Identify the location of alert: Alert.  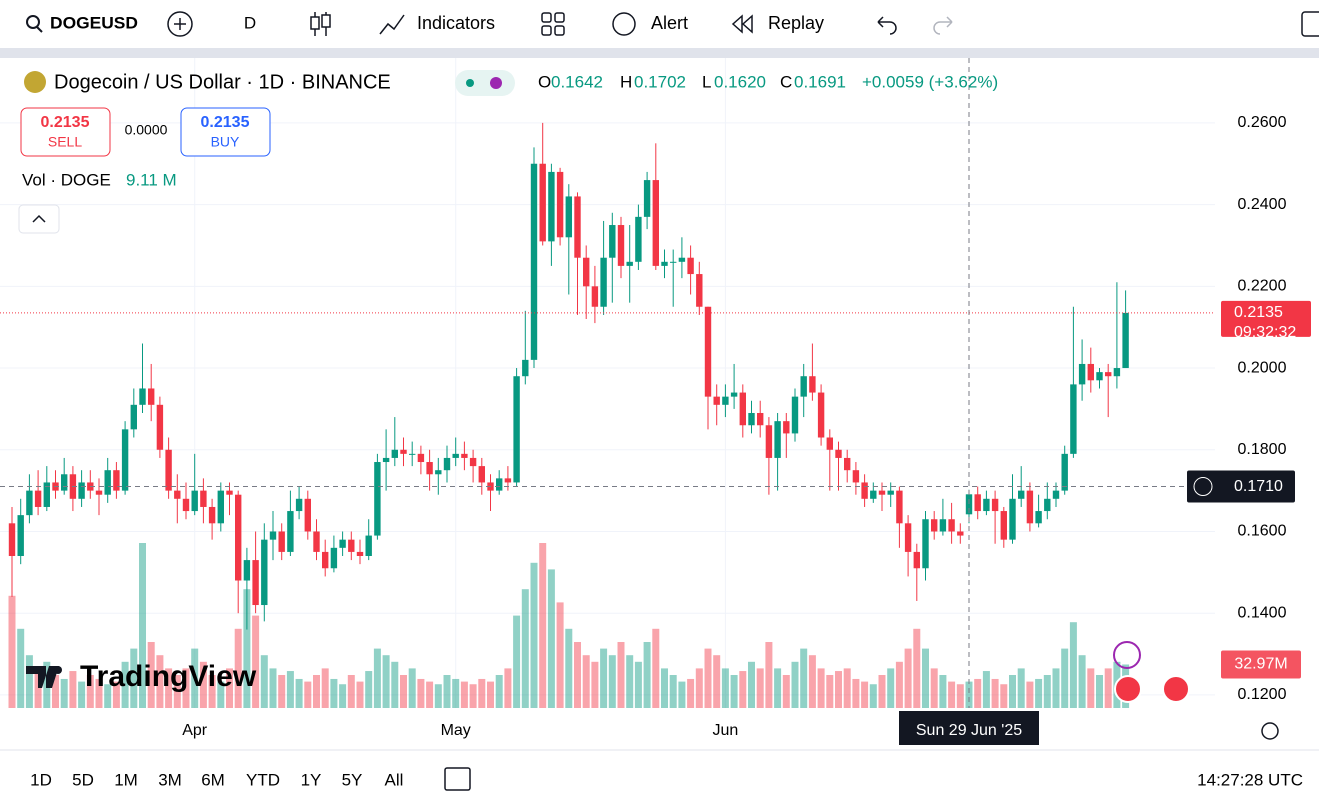
(669, 23).